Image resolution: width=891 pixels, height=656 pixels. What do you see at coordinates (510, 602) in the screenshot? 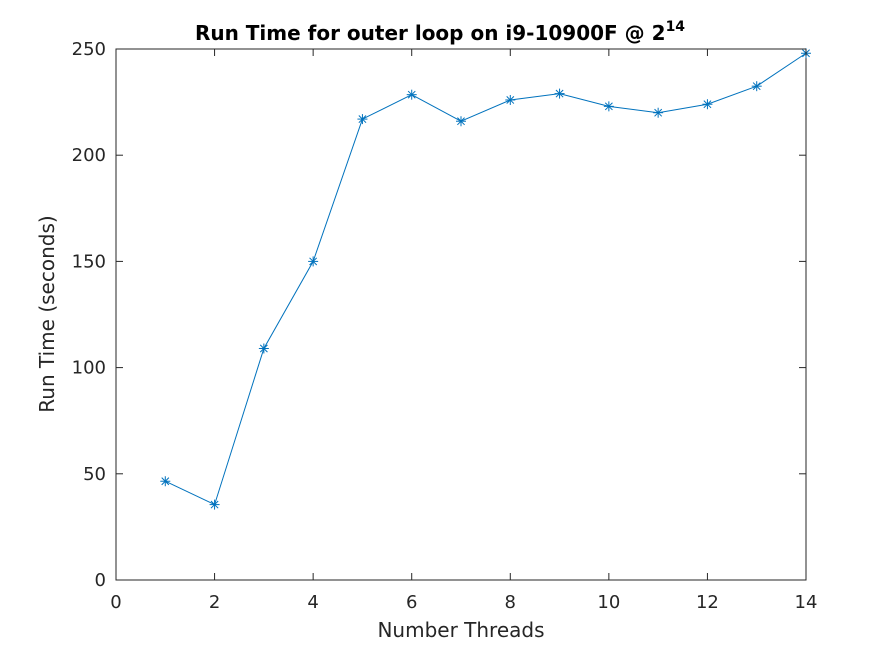
I see `x-tick-label: 8` at bounding box center [510, 602].